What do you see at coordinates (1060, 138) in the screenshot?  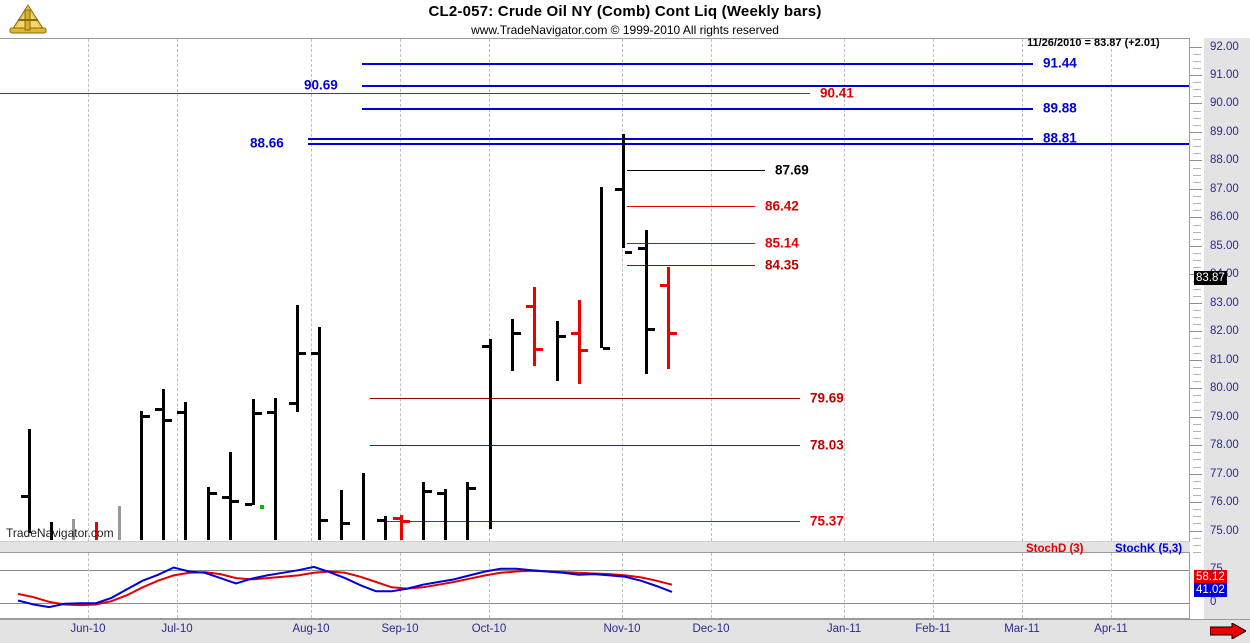 I see `lvl-88-81-label: 88.81` at bounding box center [1060, 138].